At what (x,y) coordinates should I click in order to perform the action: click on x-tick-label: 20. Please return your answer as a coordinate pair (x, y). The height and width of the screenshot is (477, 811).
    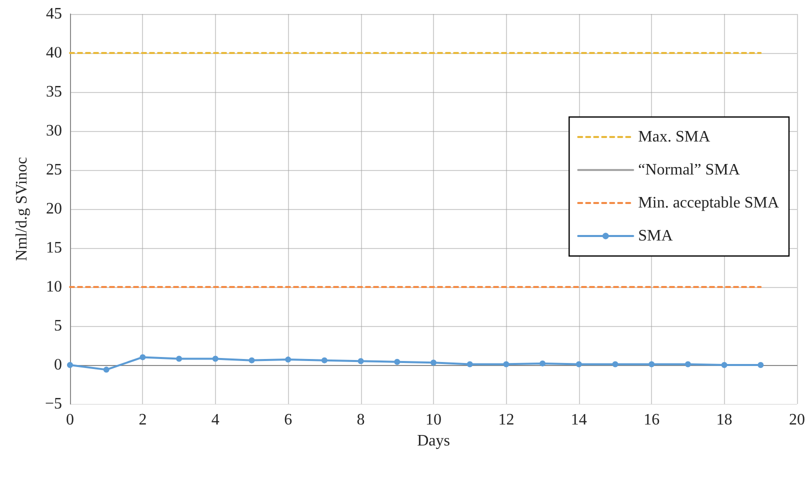
    Looking at the image, I should click on (797, 420).